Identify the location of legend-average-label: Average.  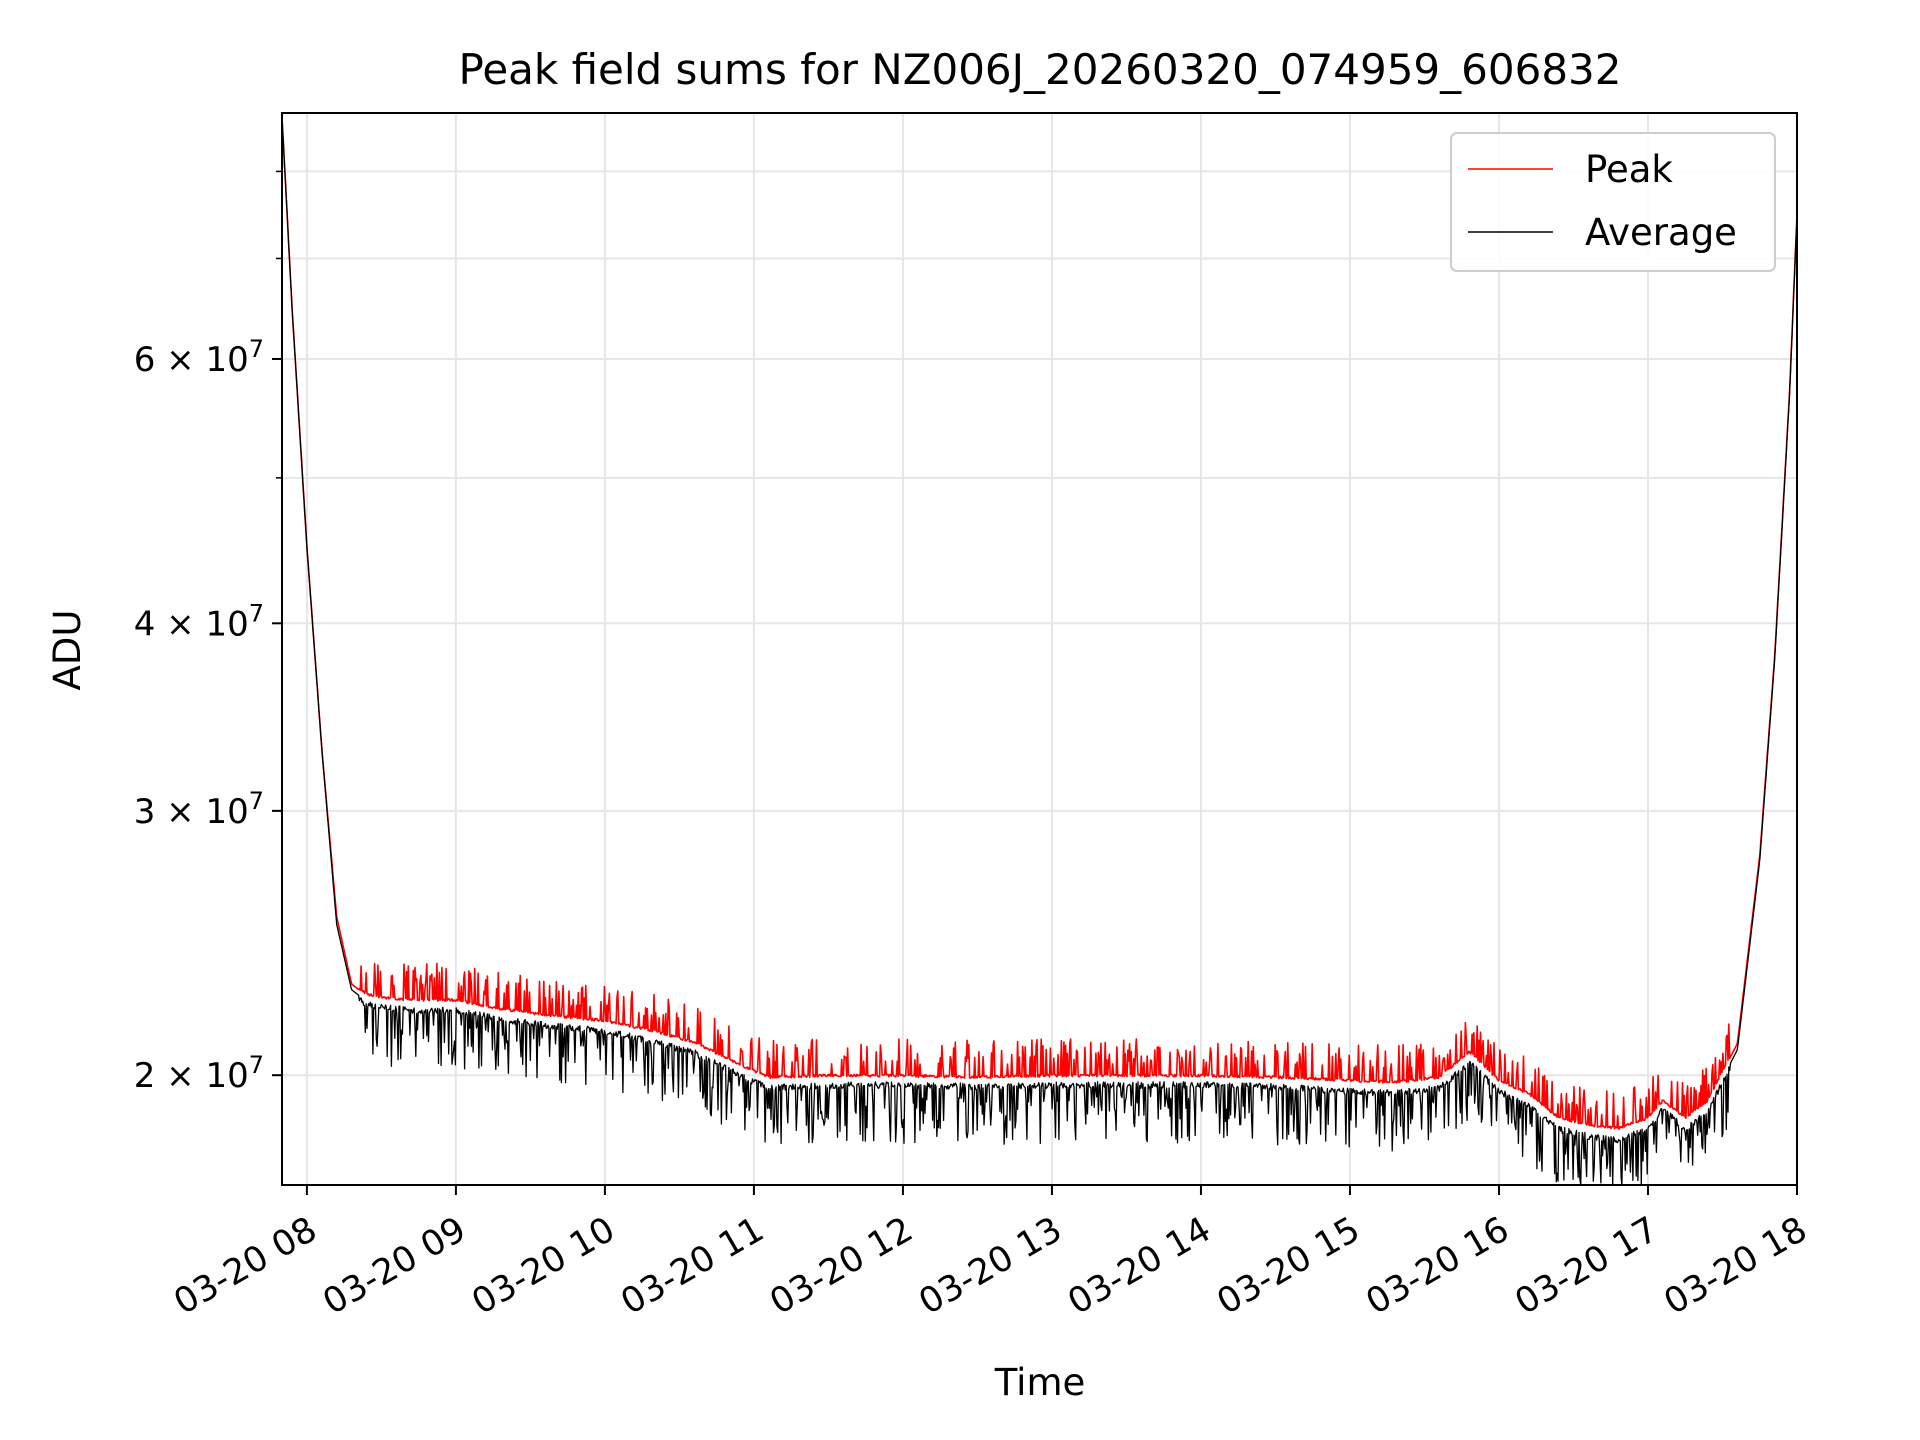
(1661, 232).